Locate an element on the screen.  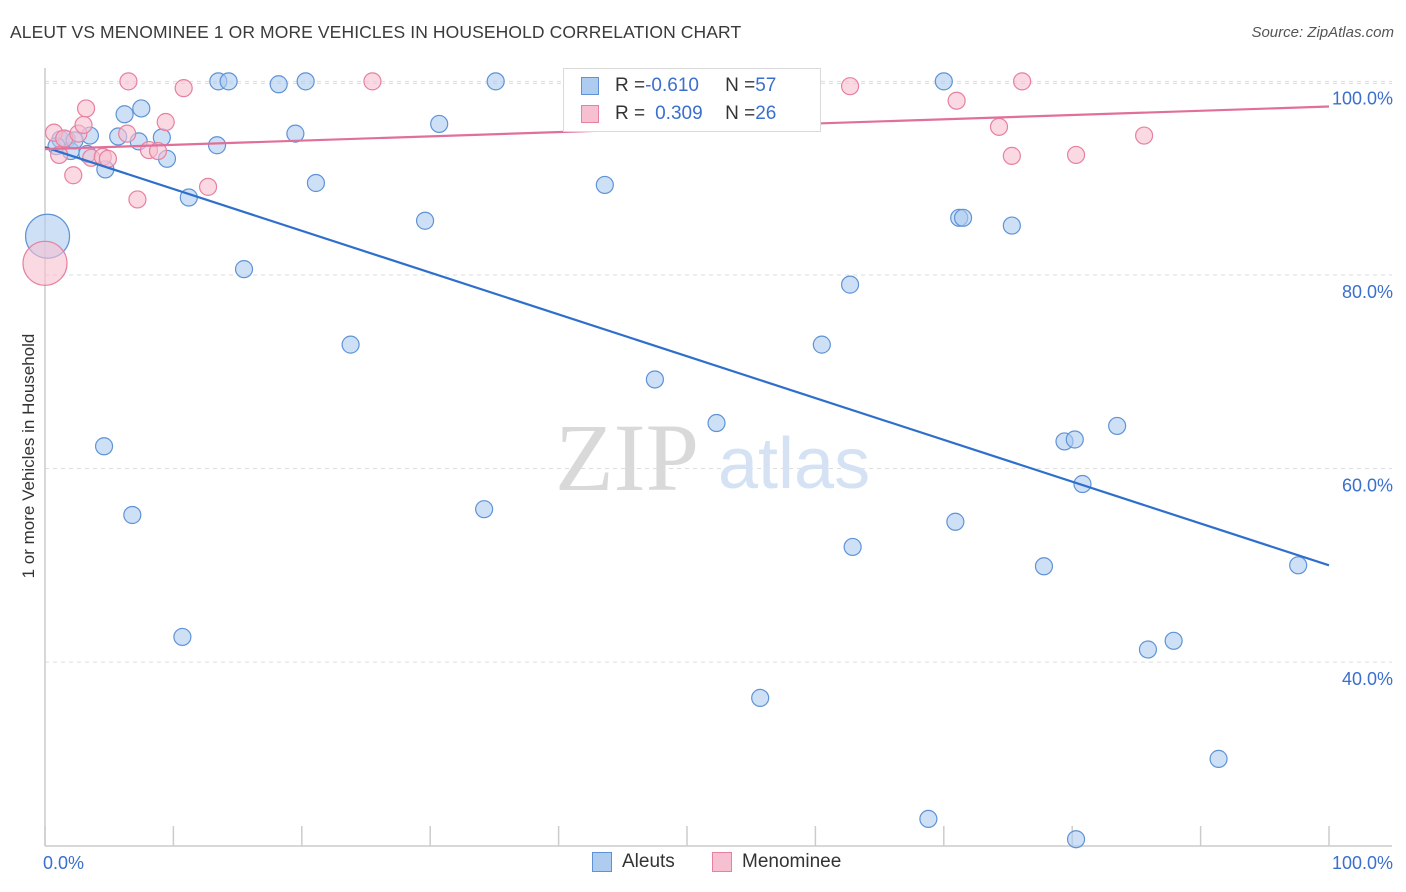
menominee-legend-label: Menominee is located at coordinates (792, 861).